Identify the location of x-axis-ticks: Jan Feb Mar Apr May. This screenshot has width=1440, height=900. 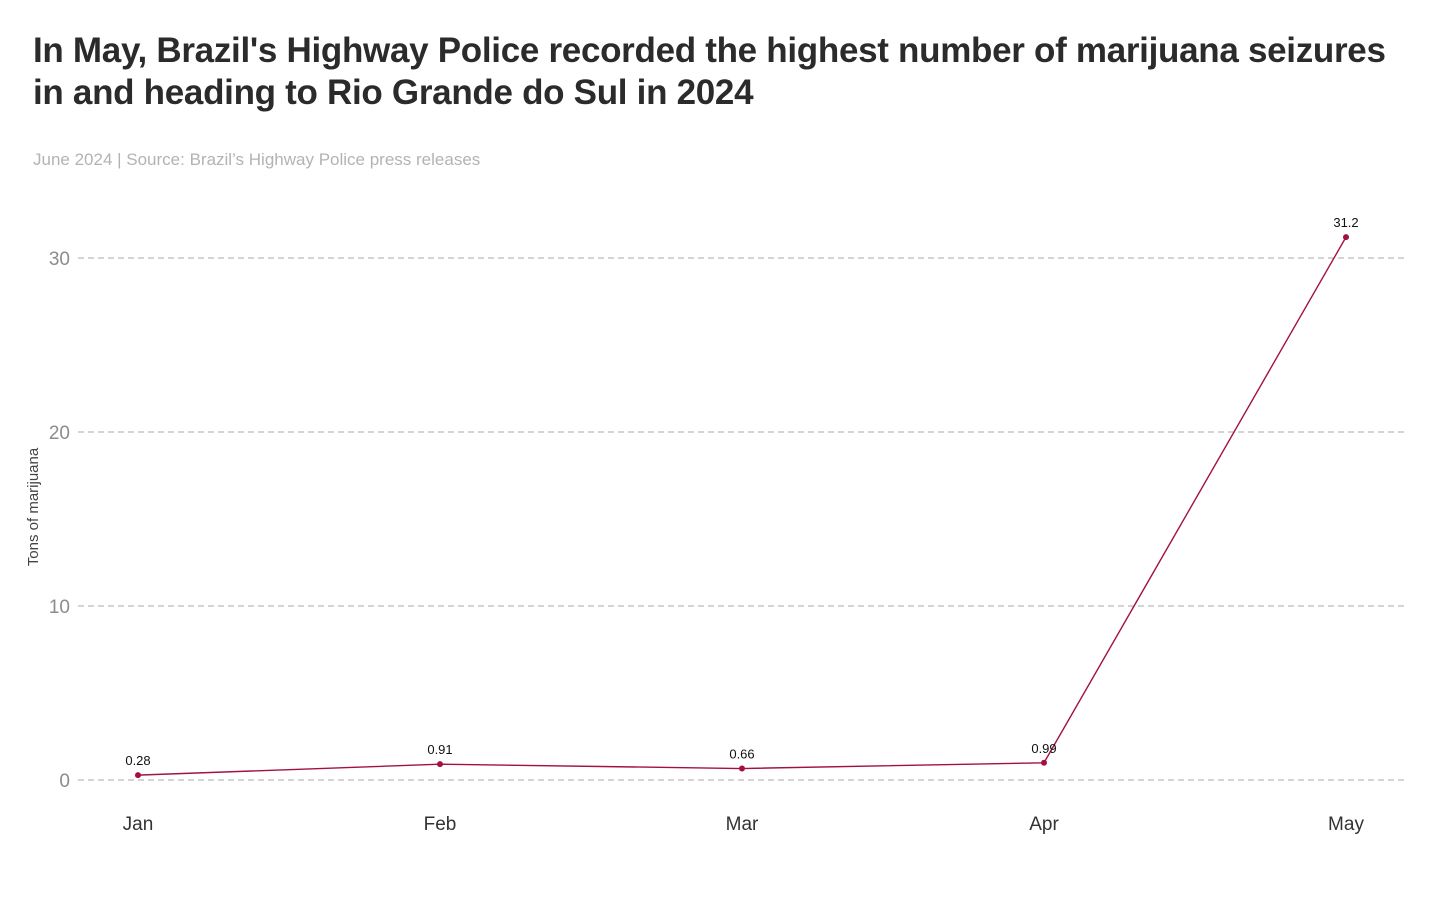
(744, 824).